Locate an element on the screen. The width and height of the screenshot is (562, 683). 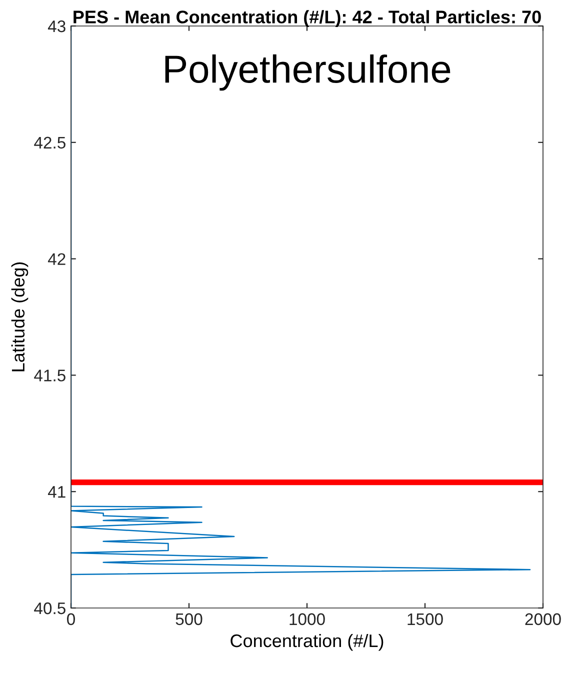
y-axis-title: Latitude (deg) is located at coordinates (19, 317).